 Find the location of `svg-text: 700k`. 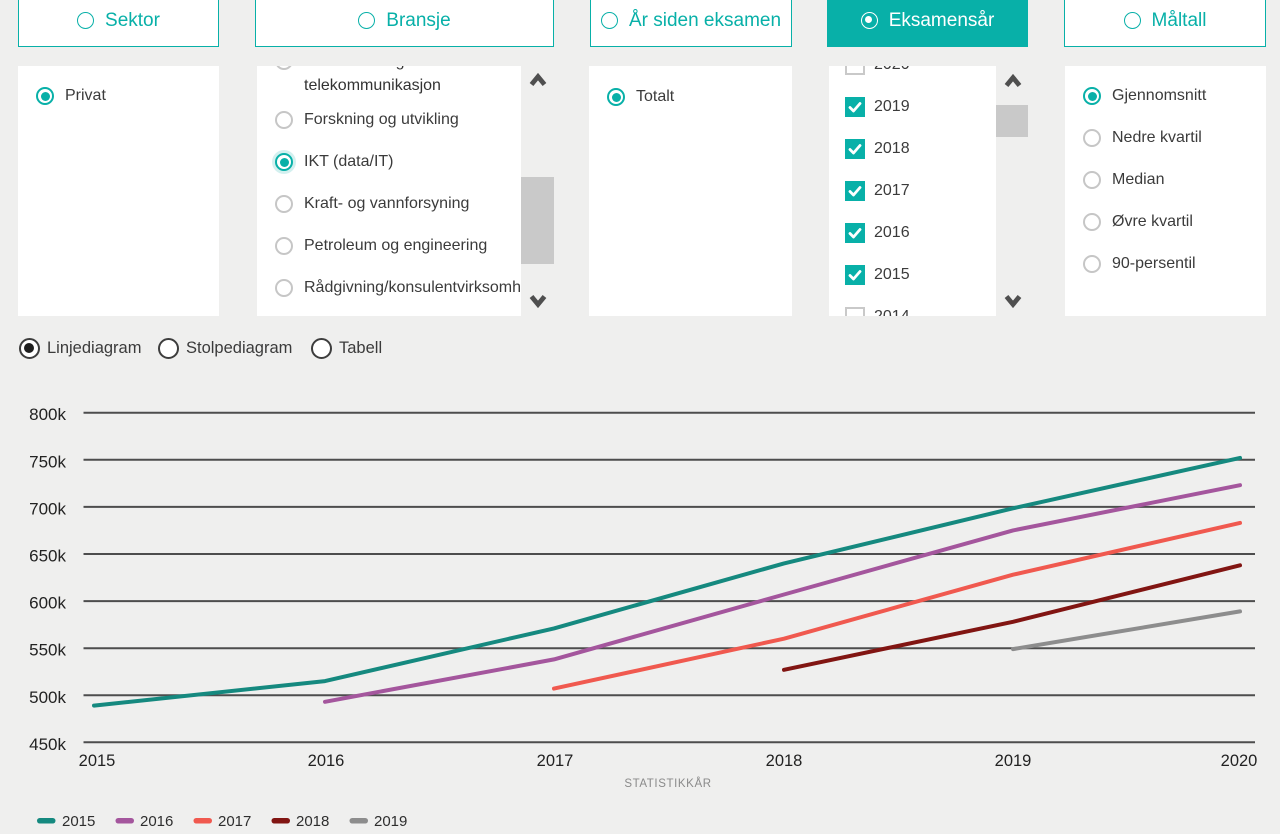

svg-text: 700k is located at coordinates (47, 508).